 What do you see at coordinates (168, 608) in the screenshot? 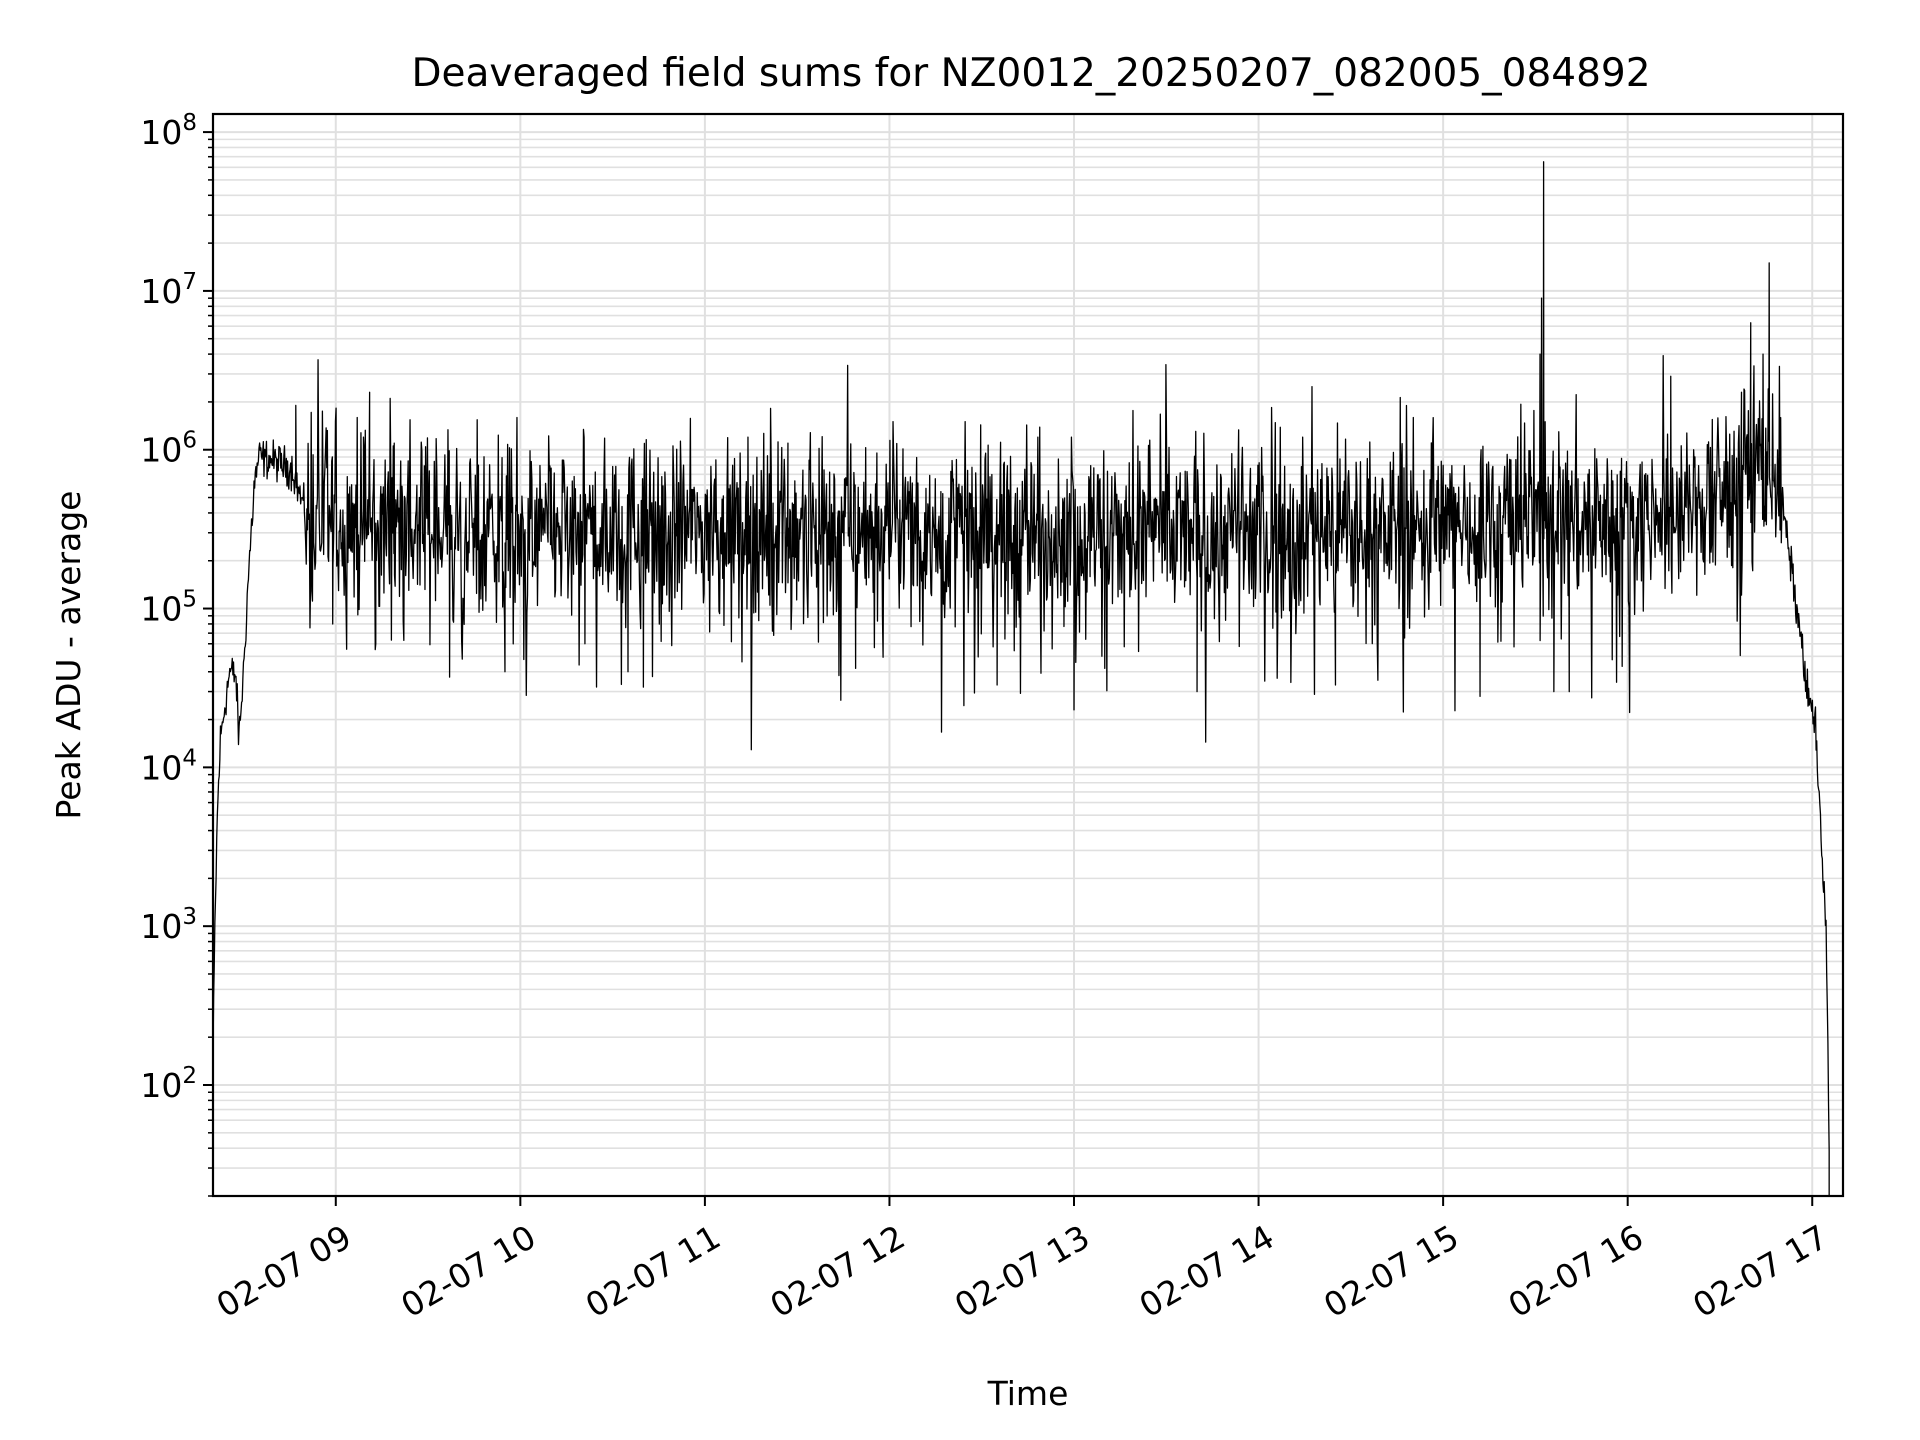
I see `y-tick-label: 105` at bounding box center [168, 608].